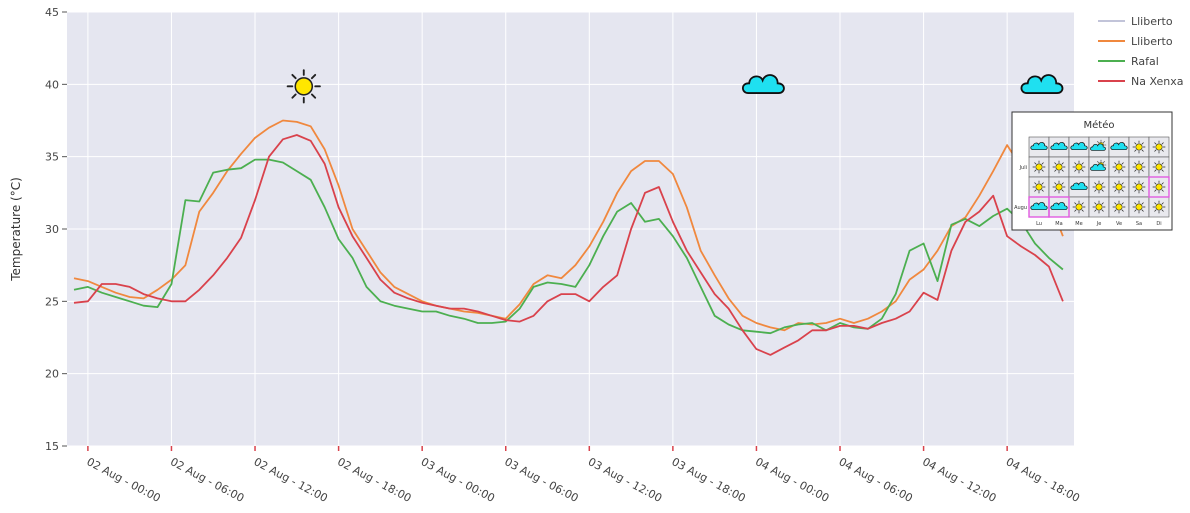 Image resolution: width=1190 pixels, height=513 pixels. I want to click on x-tick-label: 03 Aug - 18:00, so click(708, 480).